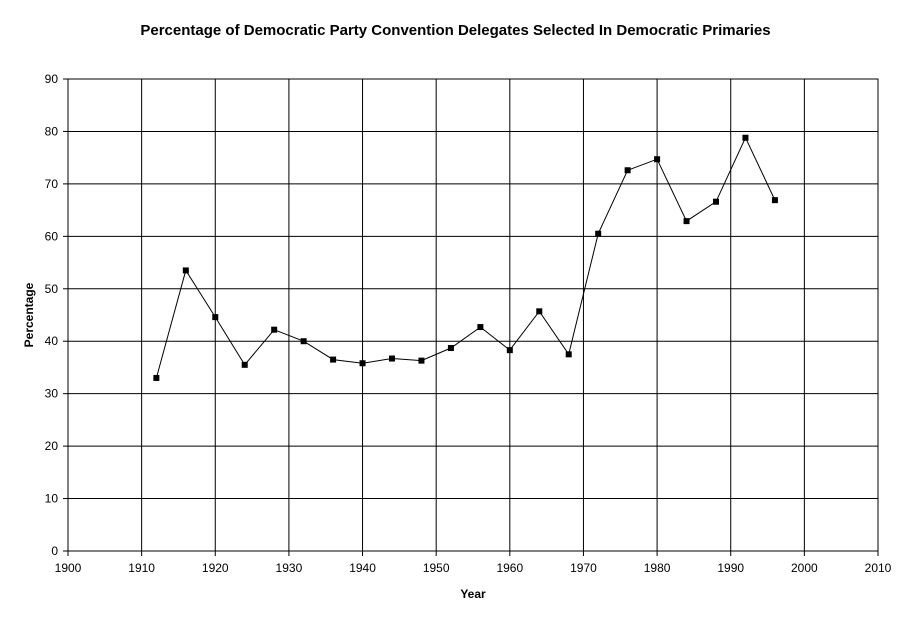 The image size is (911, 623). Describe the element at coordinates (509, 568) in the screenshot. I see `x-tick-label: 1960` at that location.